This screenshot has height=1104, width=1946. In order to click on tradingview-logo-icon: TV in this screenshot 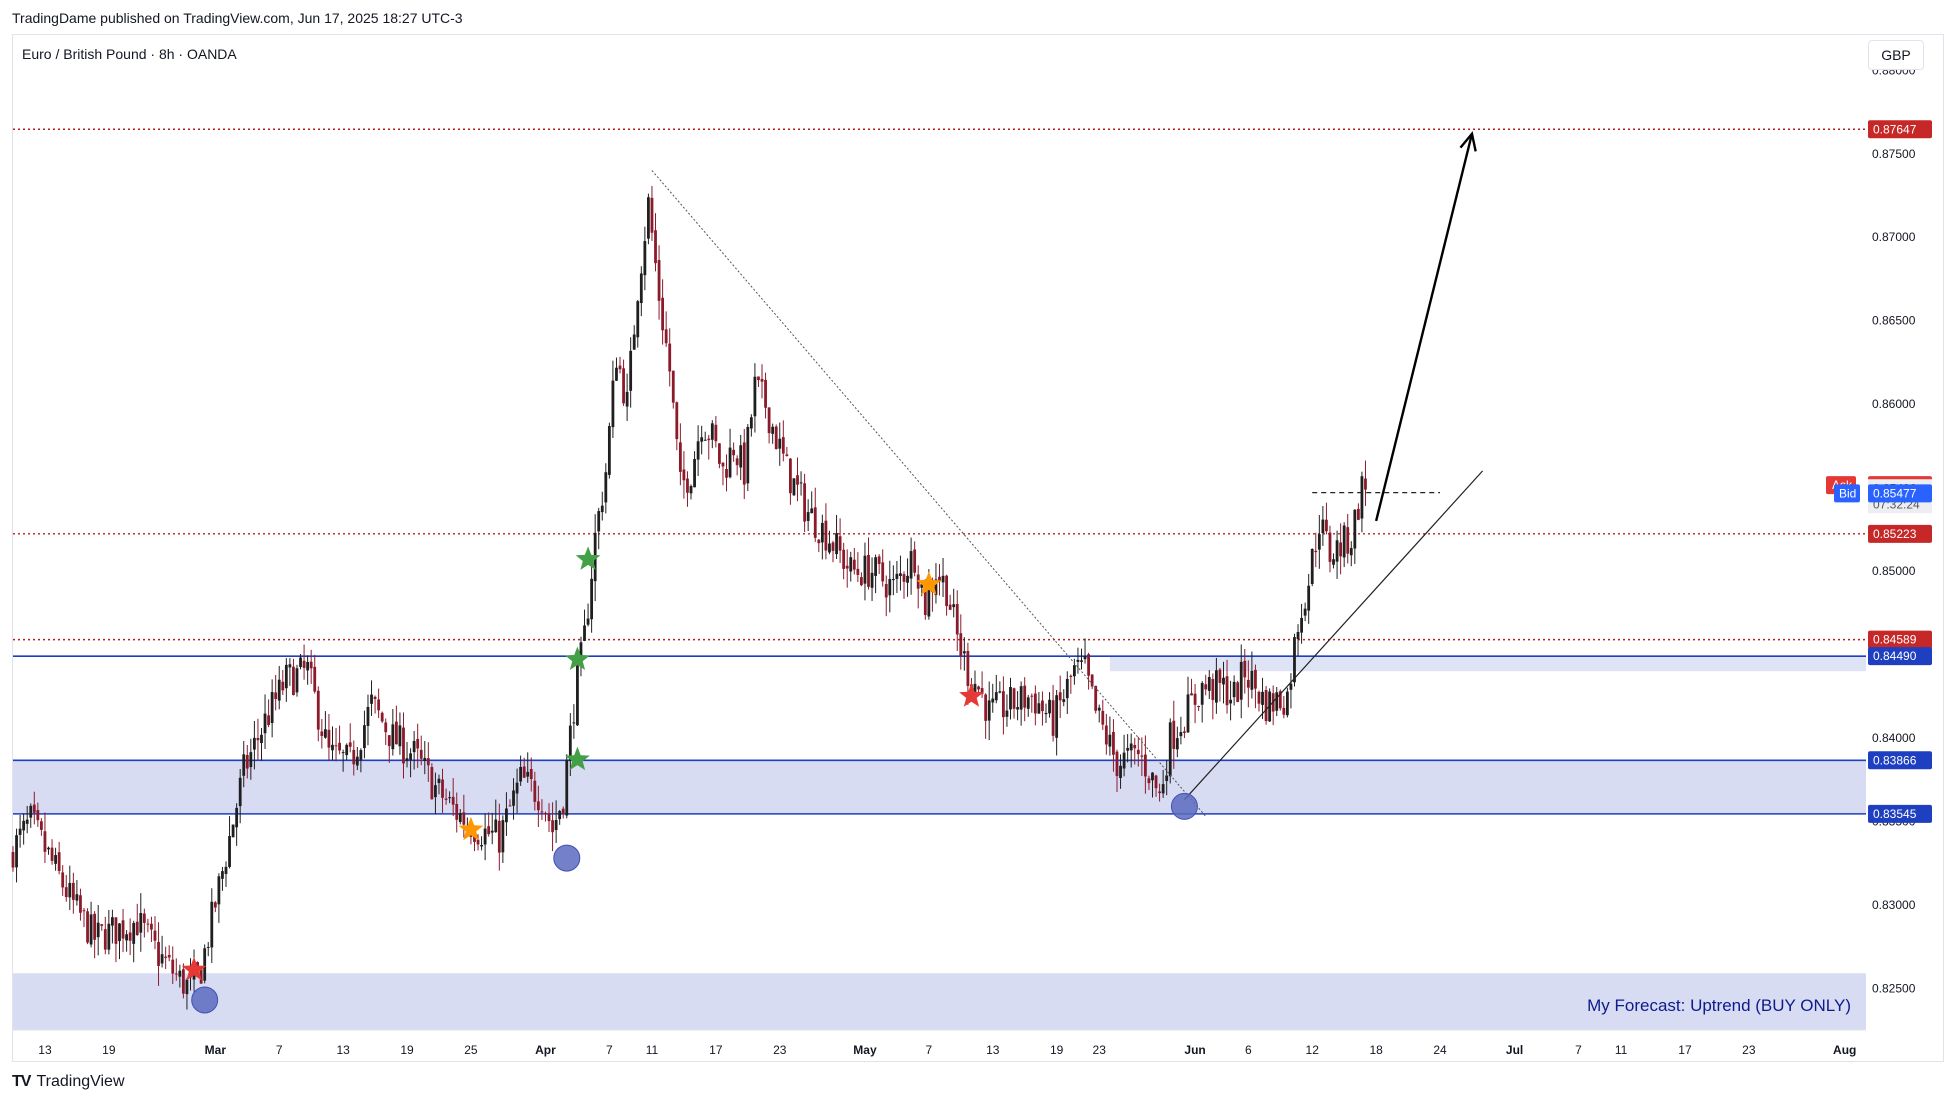, I will do `click(21, 1081)`.